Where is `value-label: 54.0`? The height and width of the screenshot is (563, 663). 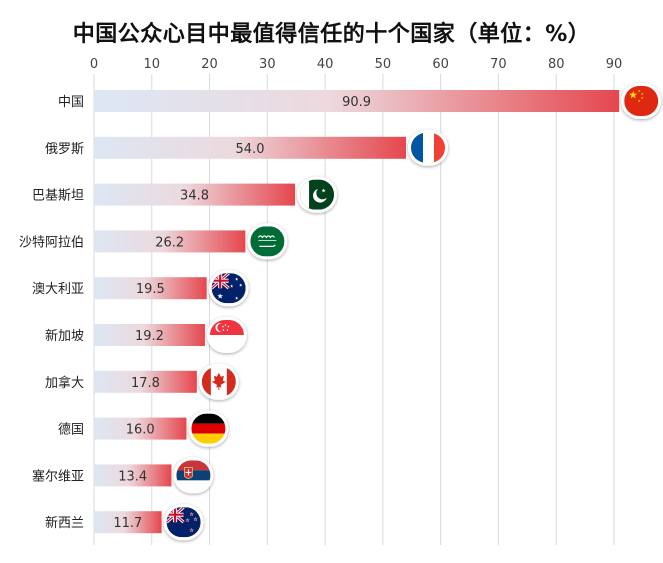
value-label: 54.0 is located at coordinates (250, 149).